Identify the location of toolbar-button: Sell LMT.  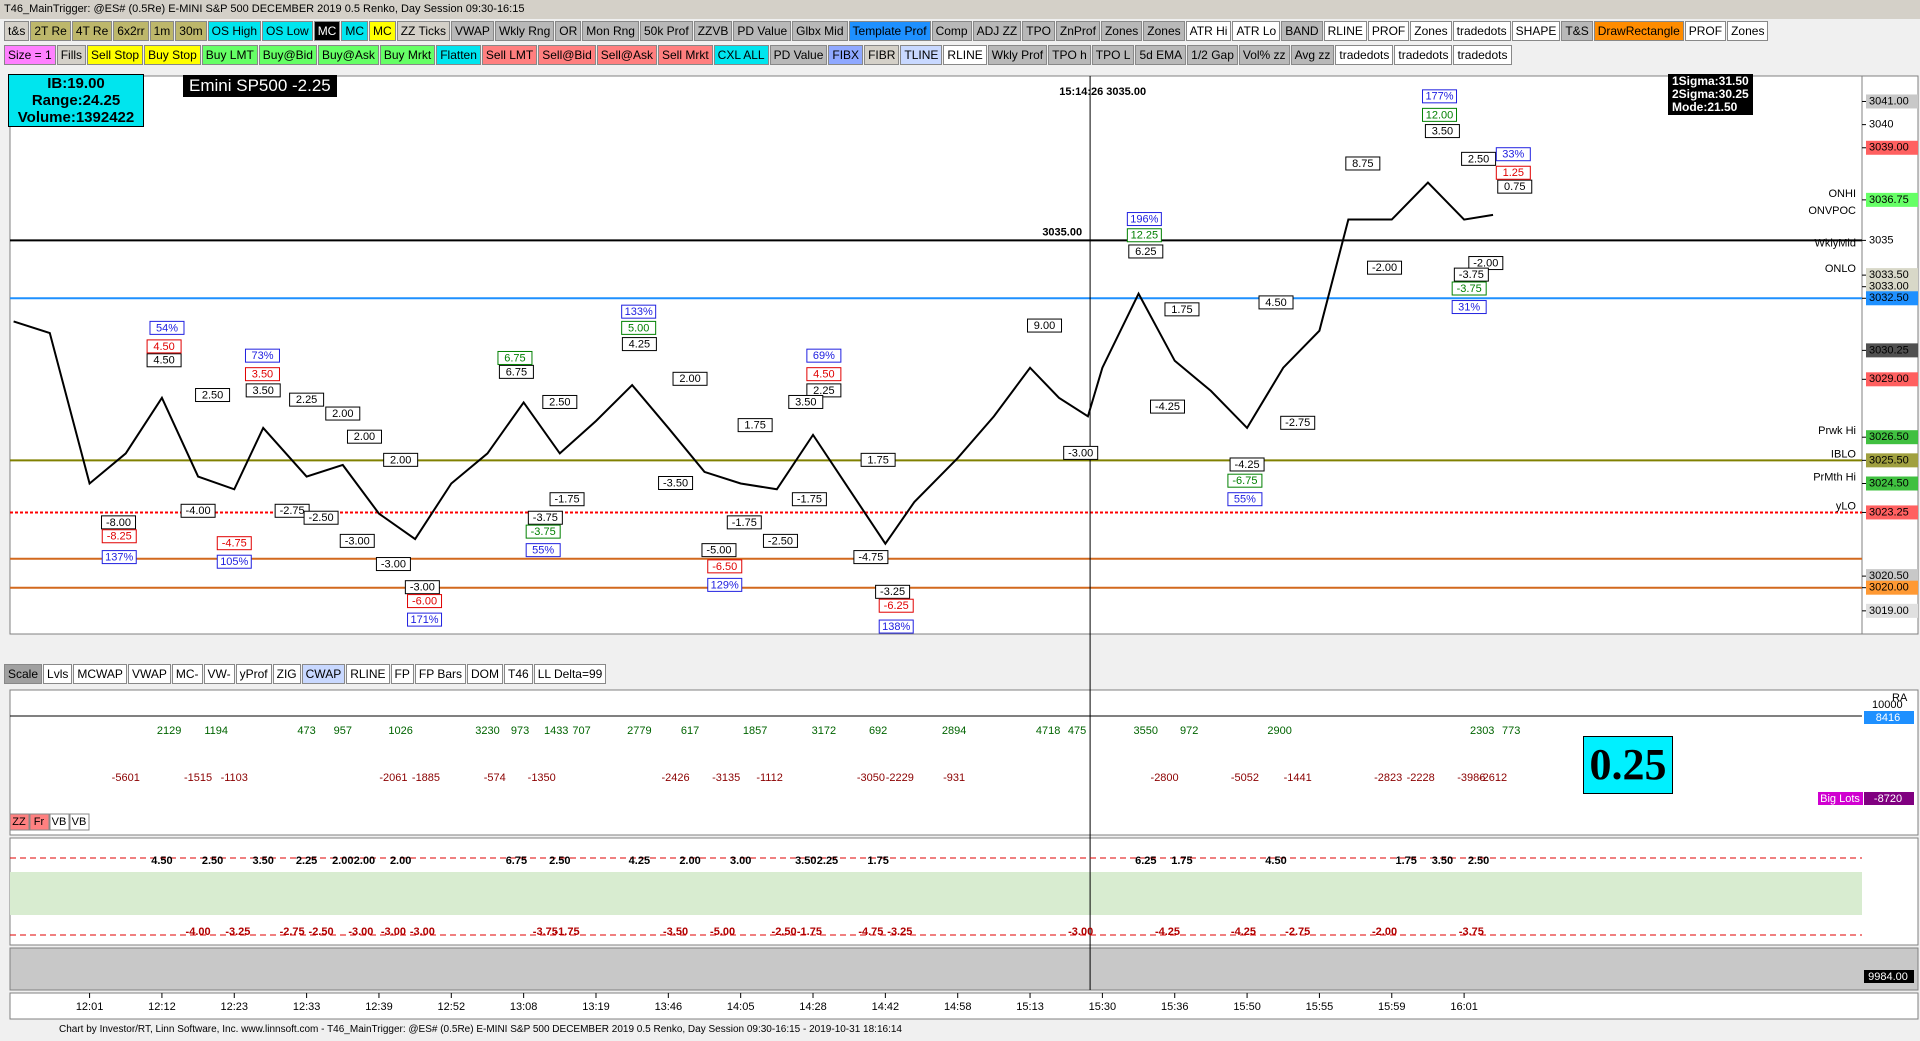
(509, 55).